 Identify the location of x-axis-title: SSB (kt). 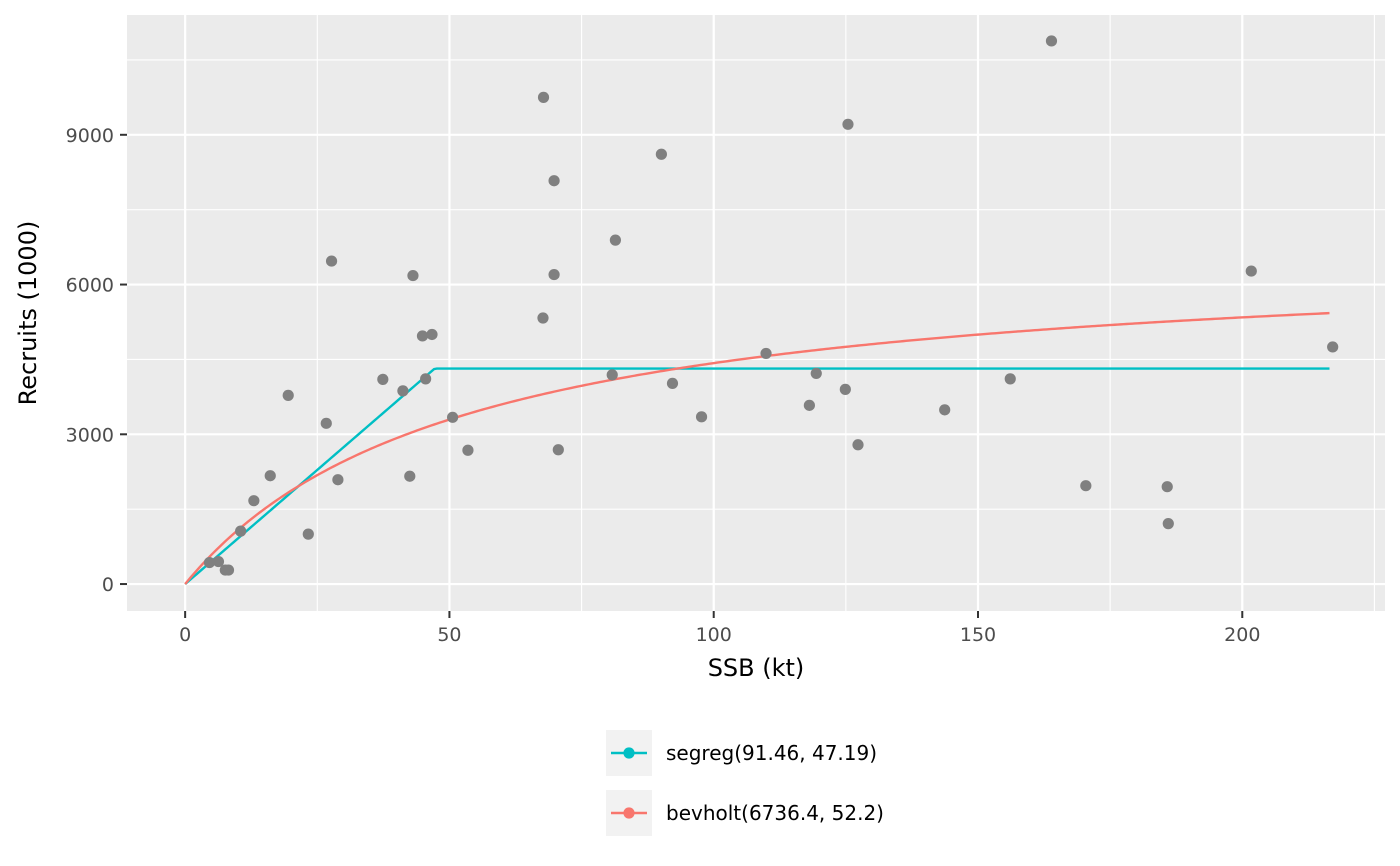
(756, 668).